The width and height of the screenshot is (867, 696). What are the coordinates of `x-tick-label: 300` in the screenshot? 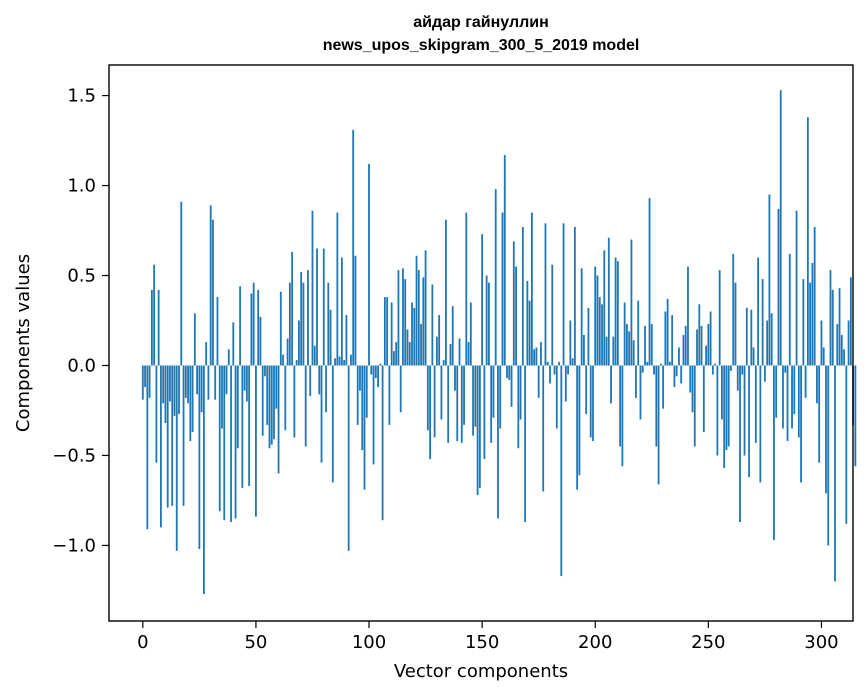 It's located at (821, 642).